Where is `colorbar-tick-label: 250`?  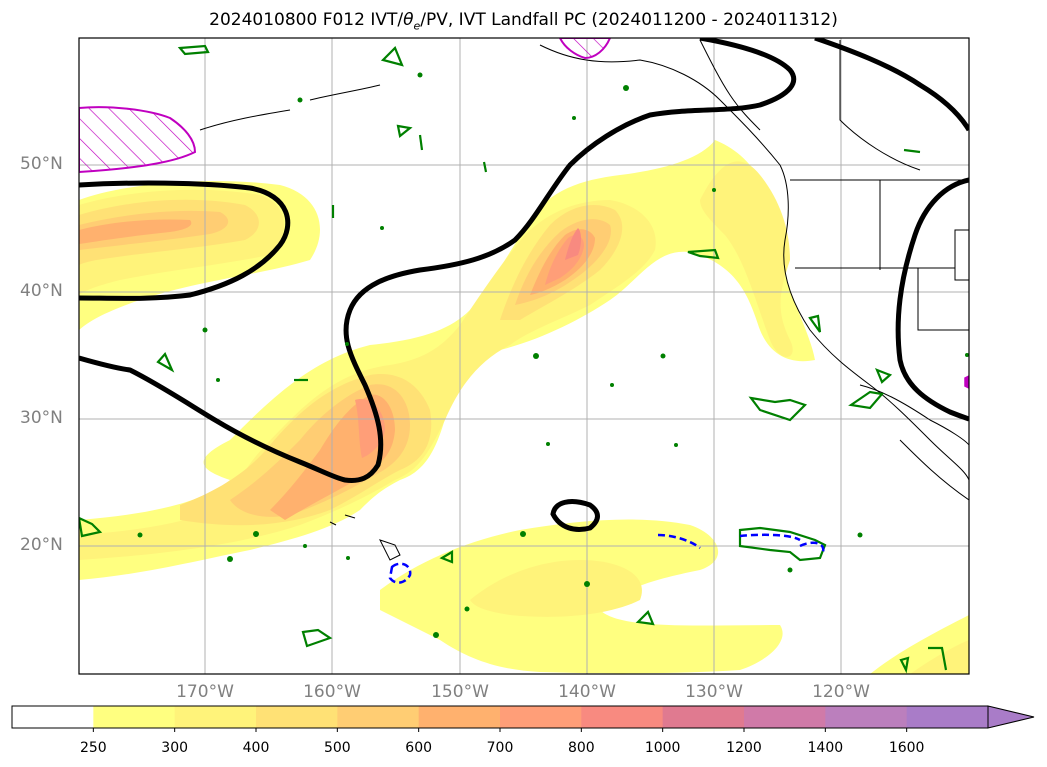 colorbar-tick-label: 250 is located at coordinates (93, 748).